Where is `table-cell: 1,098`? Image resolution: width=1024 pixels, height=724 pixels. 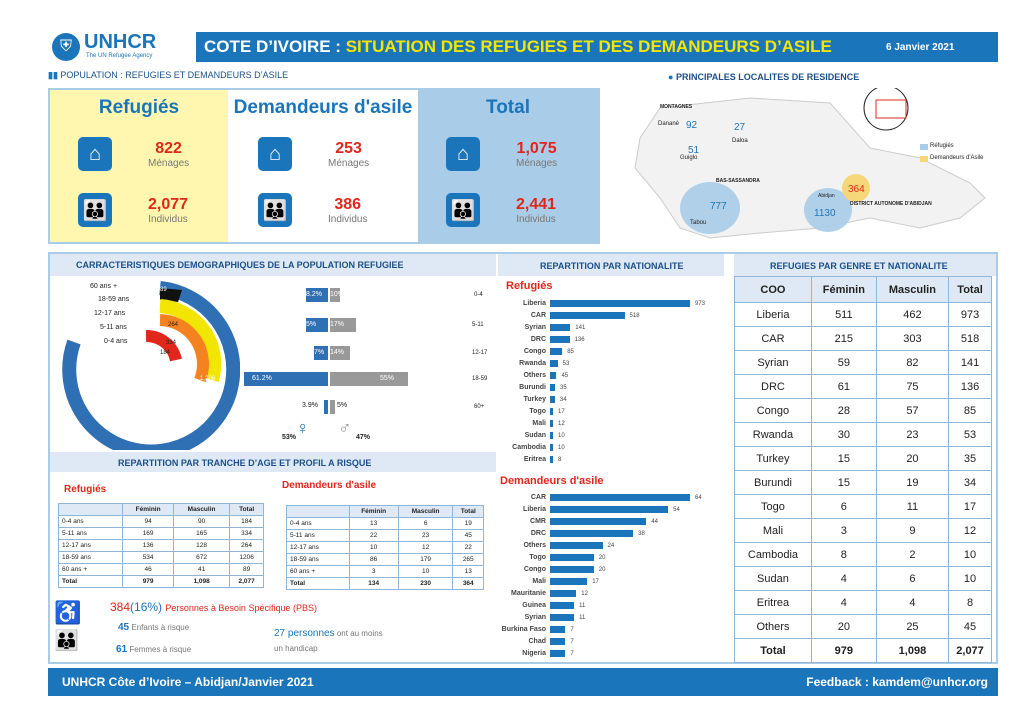 table-cell: 1,098 is located at coordinates (201, 581).